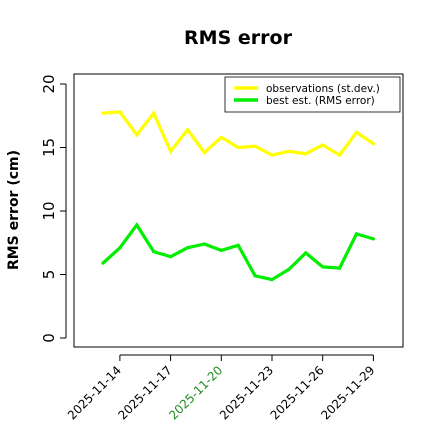  What do you see at coordinates (238, 38) in the screenshot?
I see `chart-title: RMS error` at bounding box center [238, 38].